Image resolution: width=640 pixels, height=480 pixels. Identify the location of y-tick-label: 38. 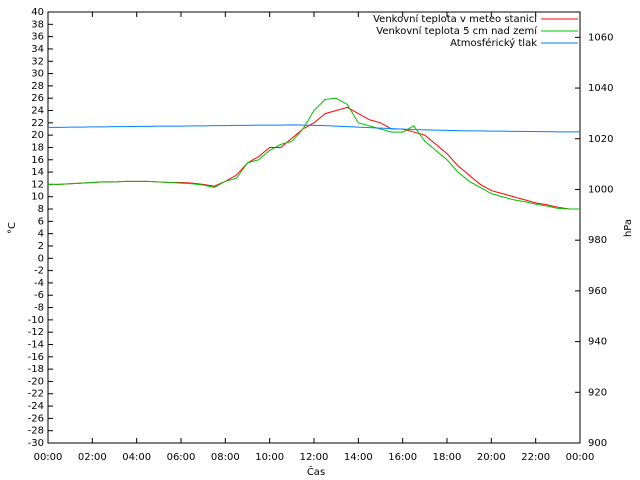
(37, 24).